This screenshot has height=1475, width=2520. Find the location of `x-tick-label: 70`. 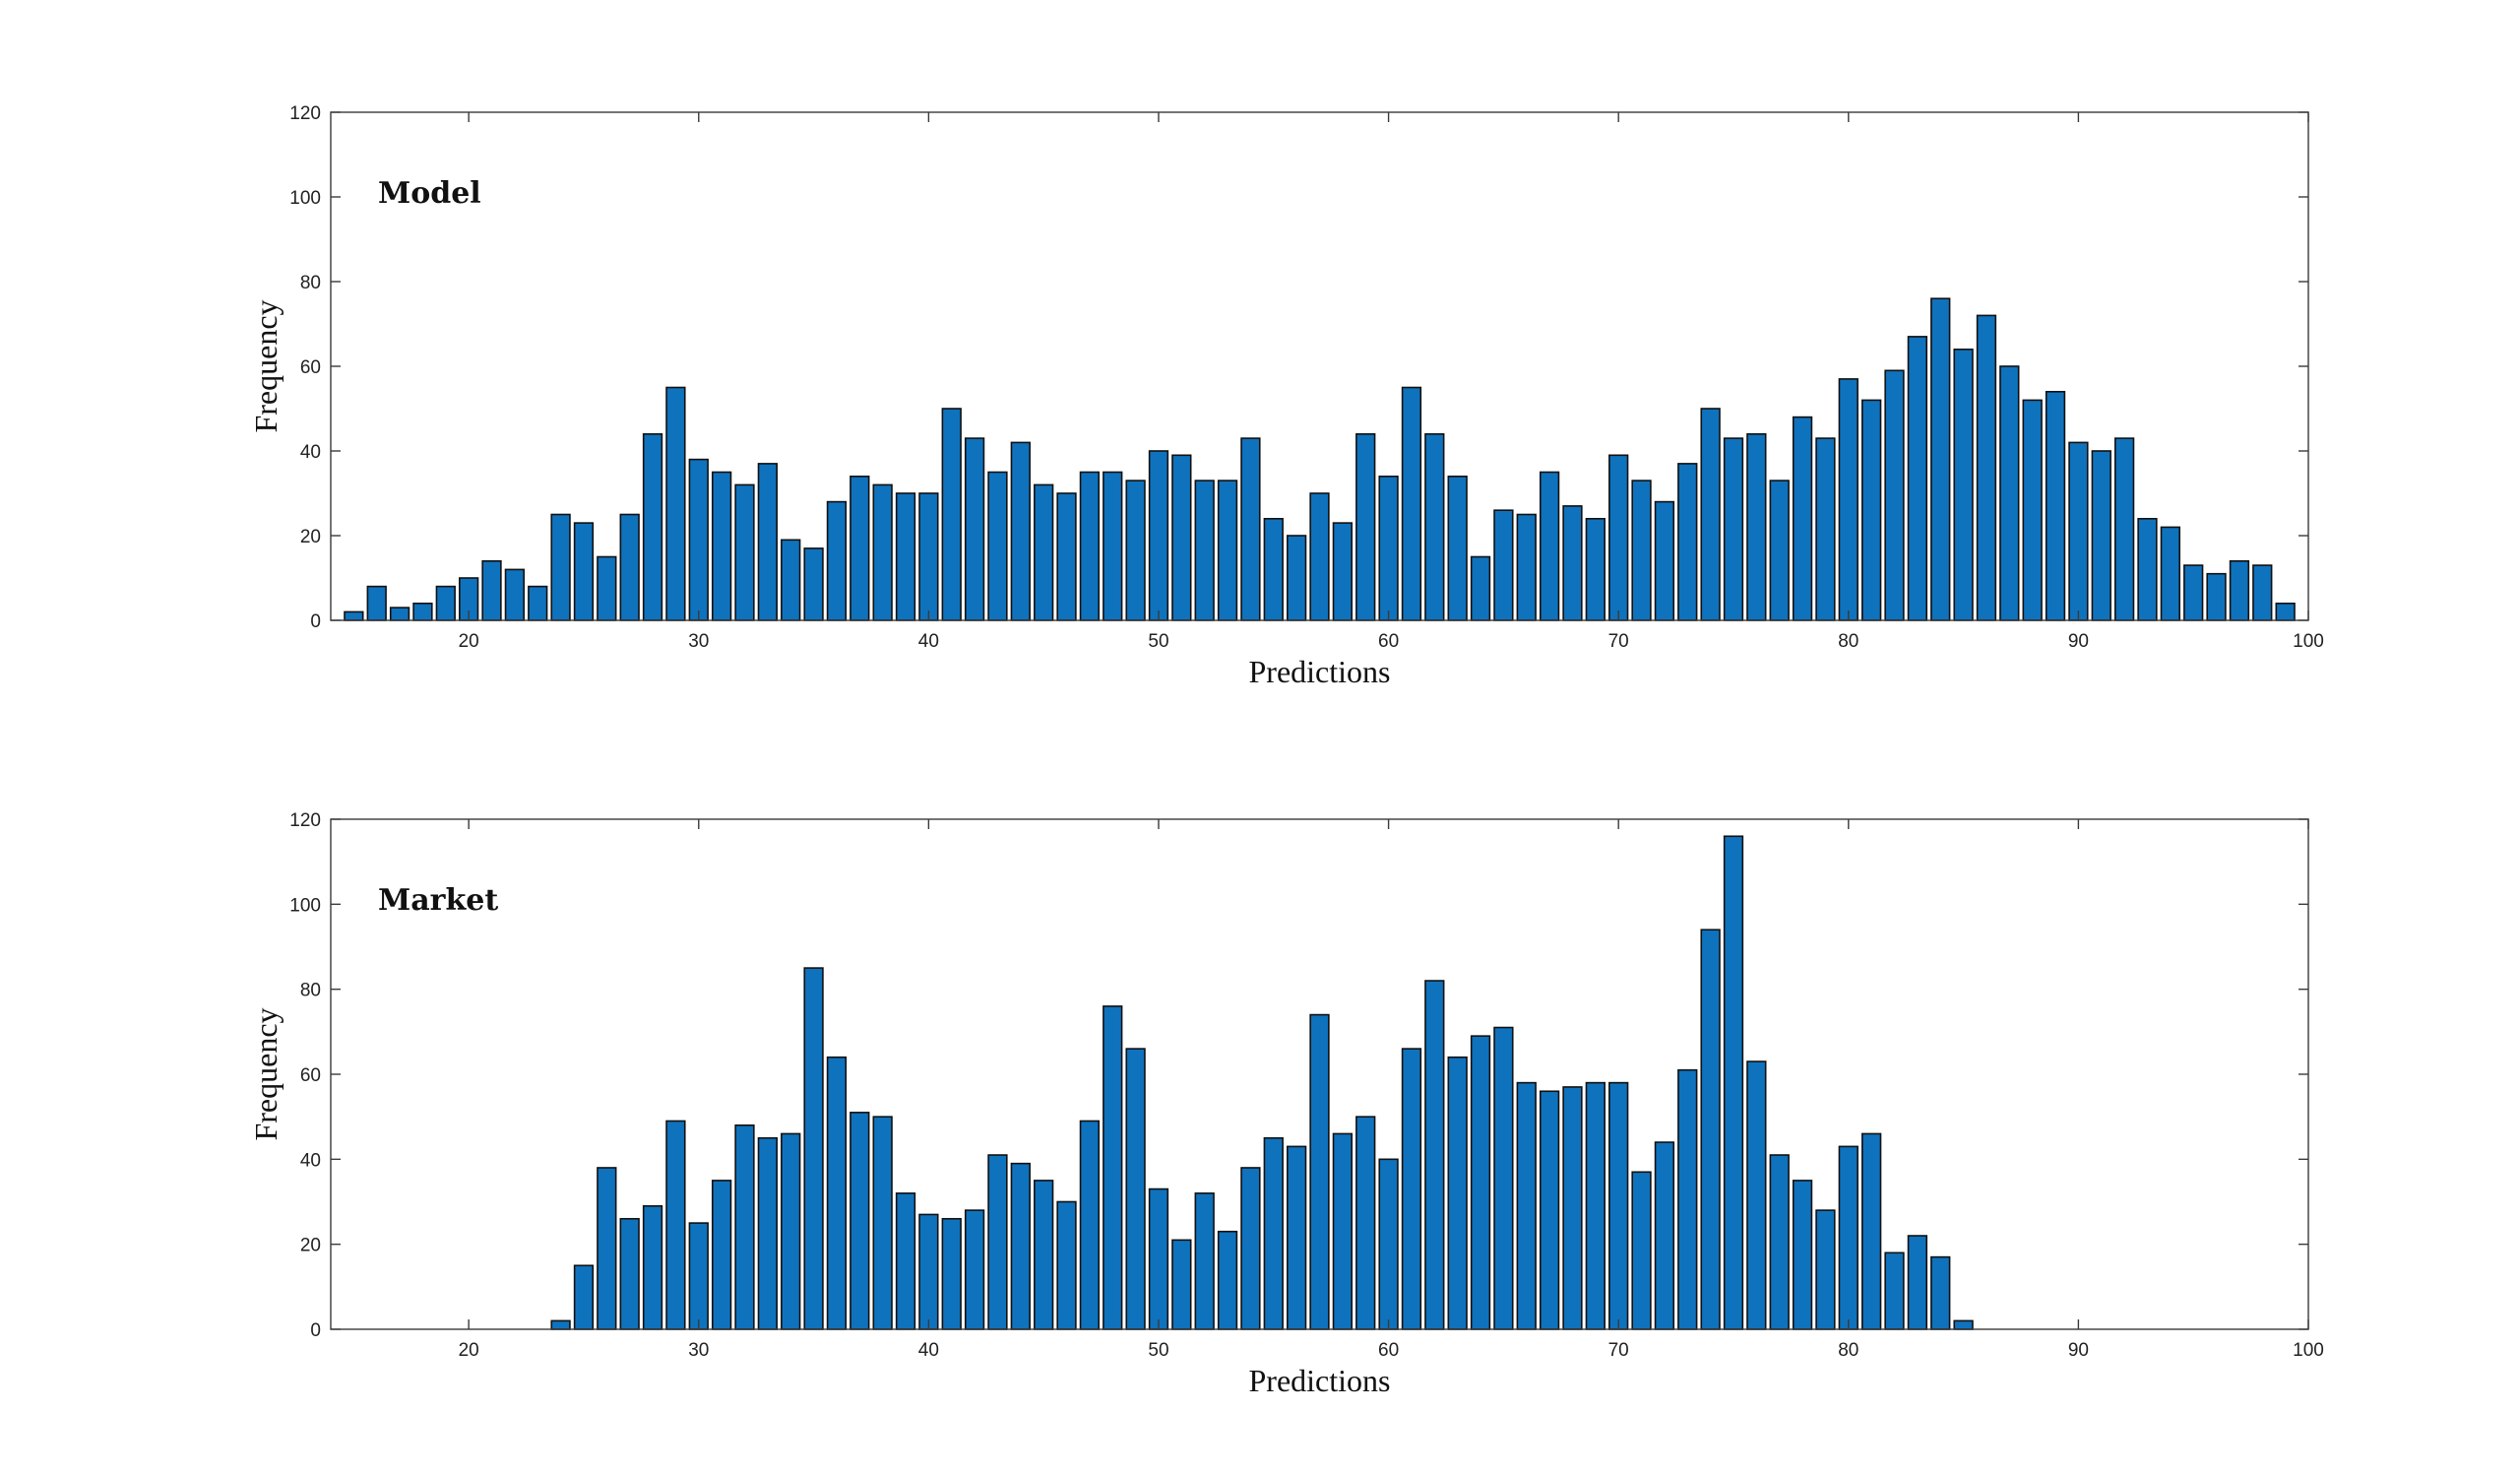

x-tick-label: 70 is located at coordinates (1618, 1350).